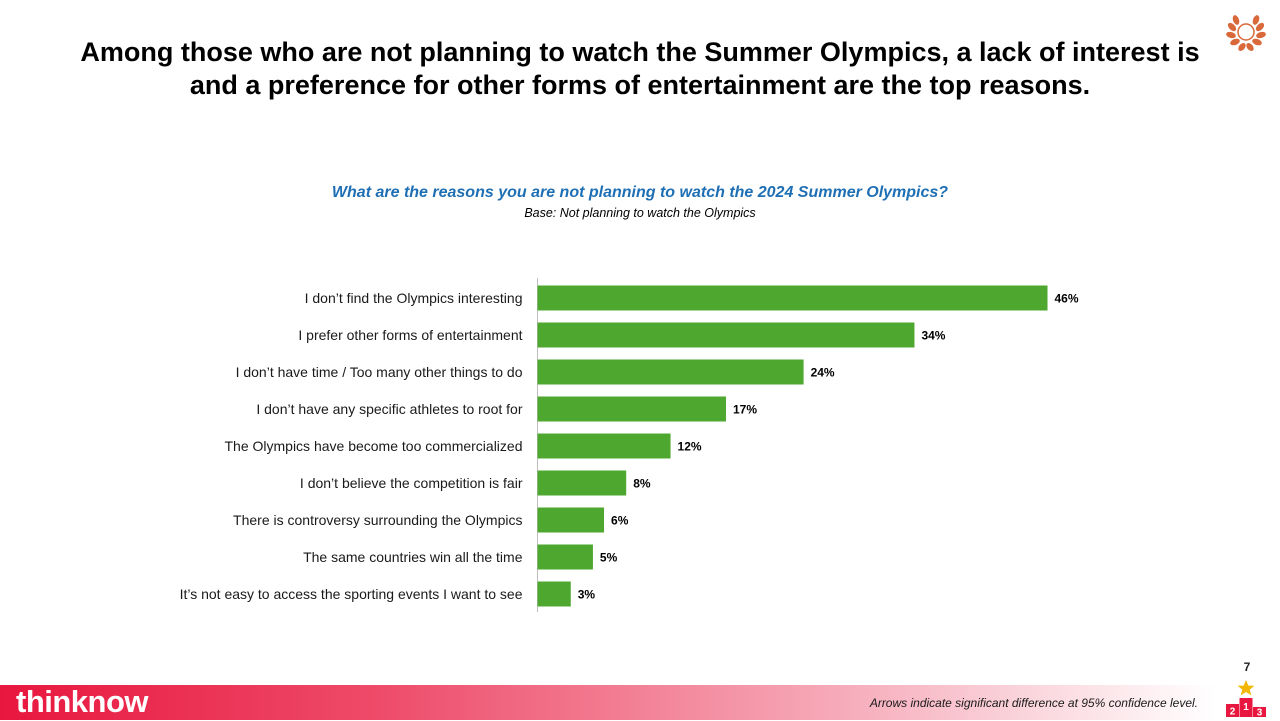  I want to click on category-label-2: I prefer other forms of entertainment, so click(410, 335).